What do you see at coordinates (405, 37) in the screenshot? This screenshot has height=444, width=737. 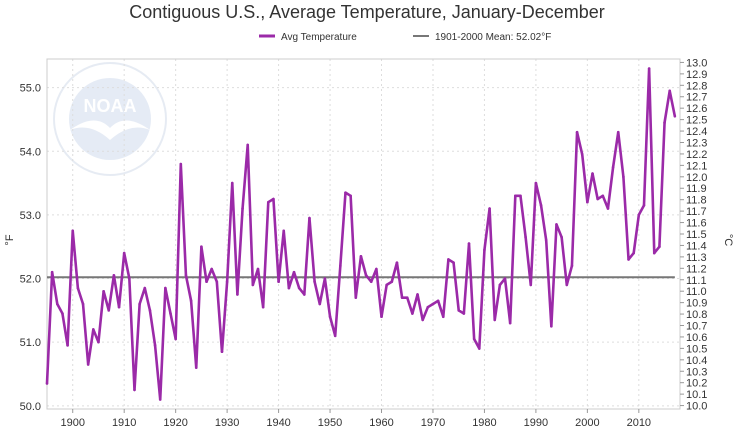 I see `legend: Avg Temperature 1901-2000 Mean: 52.02°F` at bounding box center [405, 37].